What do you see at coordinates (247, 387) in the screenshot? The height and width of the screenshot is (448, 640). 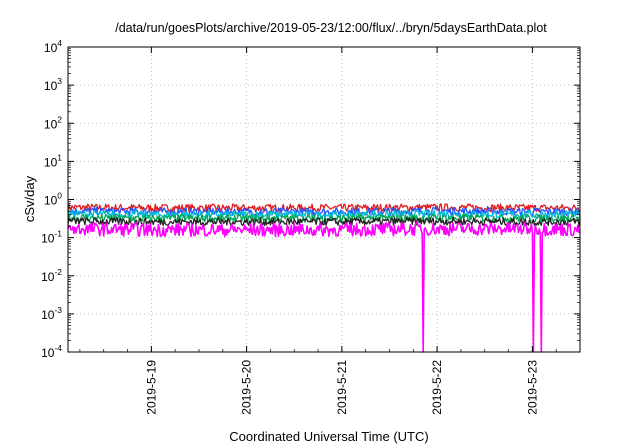 I see `x-tick-label: 2019-5-20` at bounding box center [247, 387].